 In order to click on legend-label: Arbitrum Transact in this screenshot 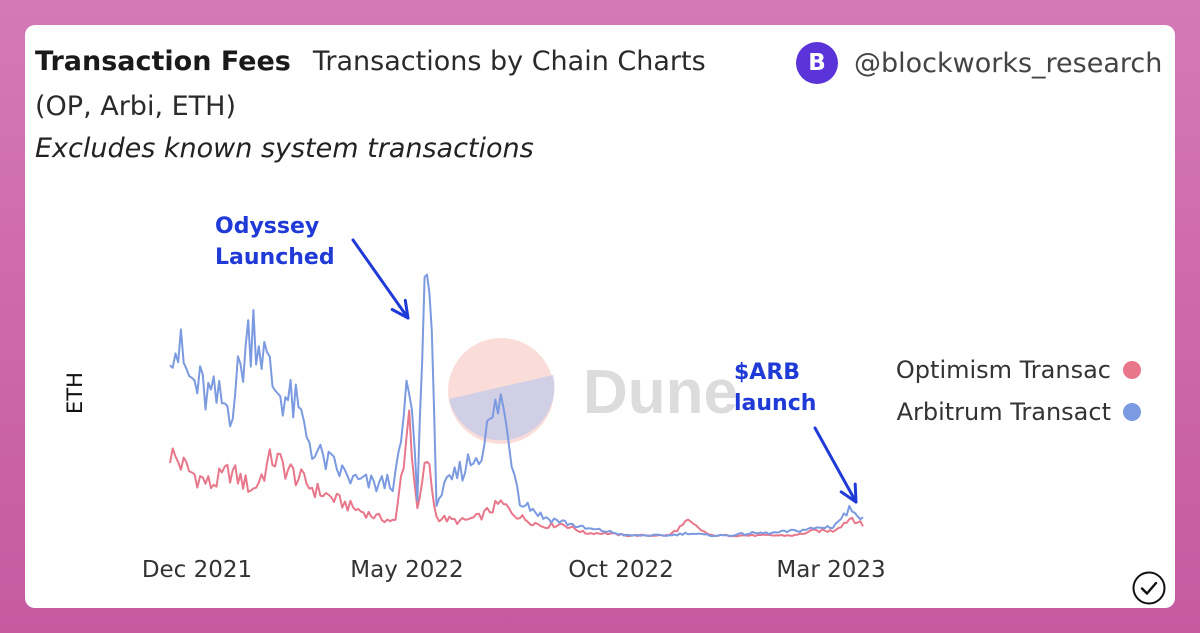, I will do `click(1004, 412)`.